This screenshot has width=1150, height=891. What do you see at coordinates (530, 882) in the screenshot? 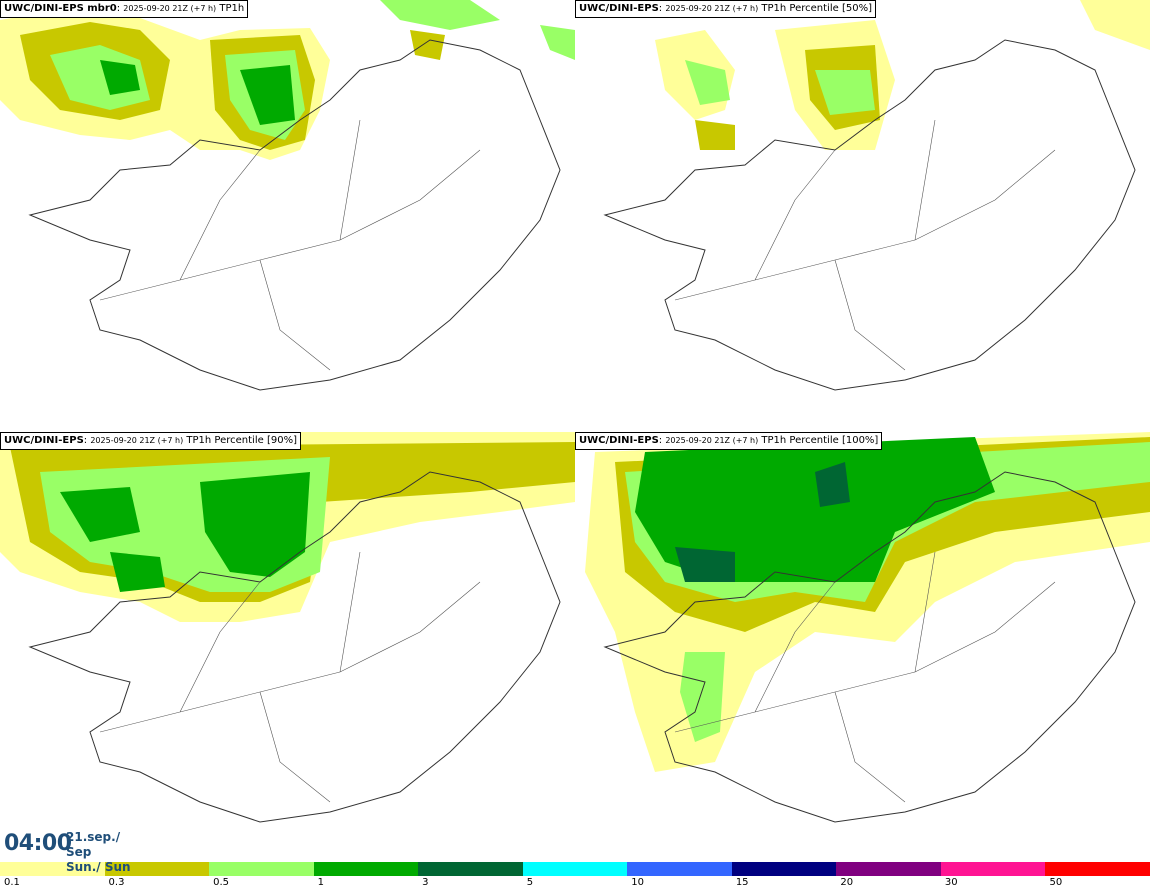
I see `legend-label: 5` at bounding box center [530, 882].